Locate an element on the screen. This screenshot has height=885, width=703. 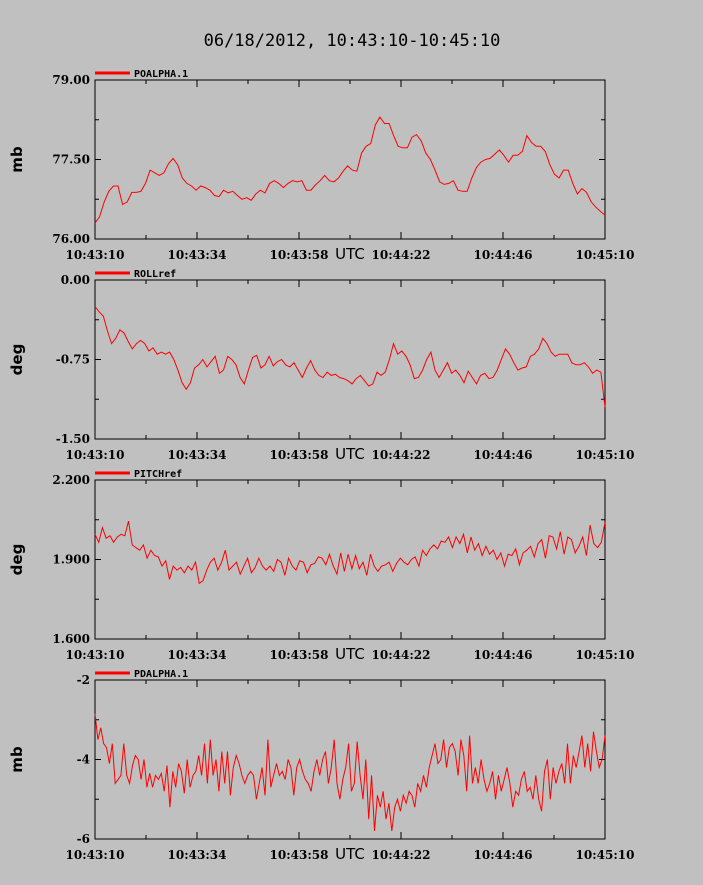
y-tick-label: 1.600 is located at coordinates (71, 639).